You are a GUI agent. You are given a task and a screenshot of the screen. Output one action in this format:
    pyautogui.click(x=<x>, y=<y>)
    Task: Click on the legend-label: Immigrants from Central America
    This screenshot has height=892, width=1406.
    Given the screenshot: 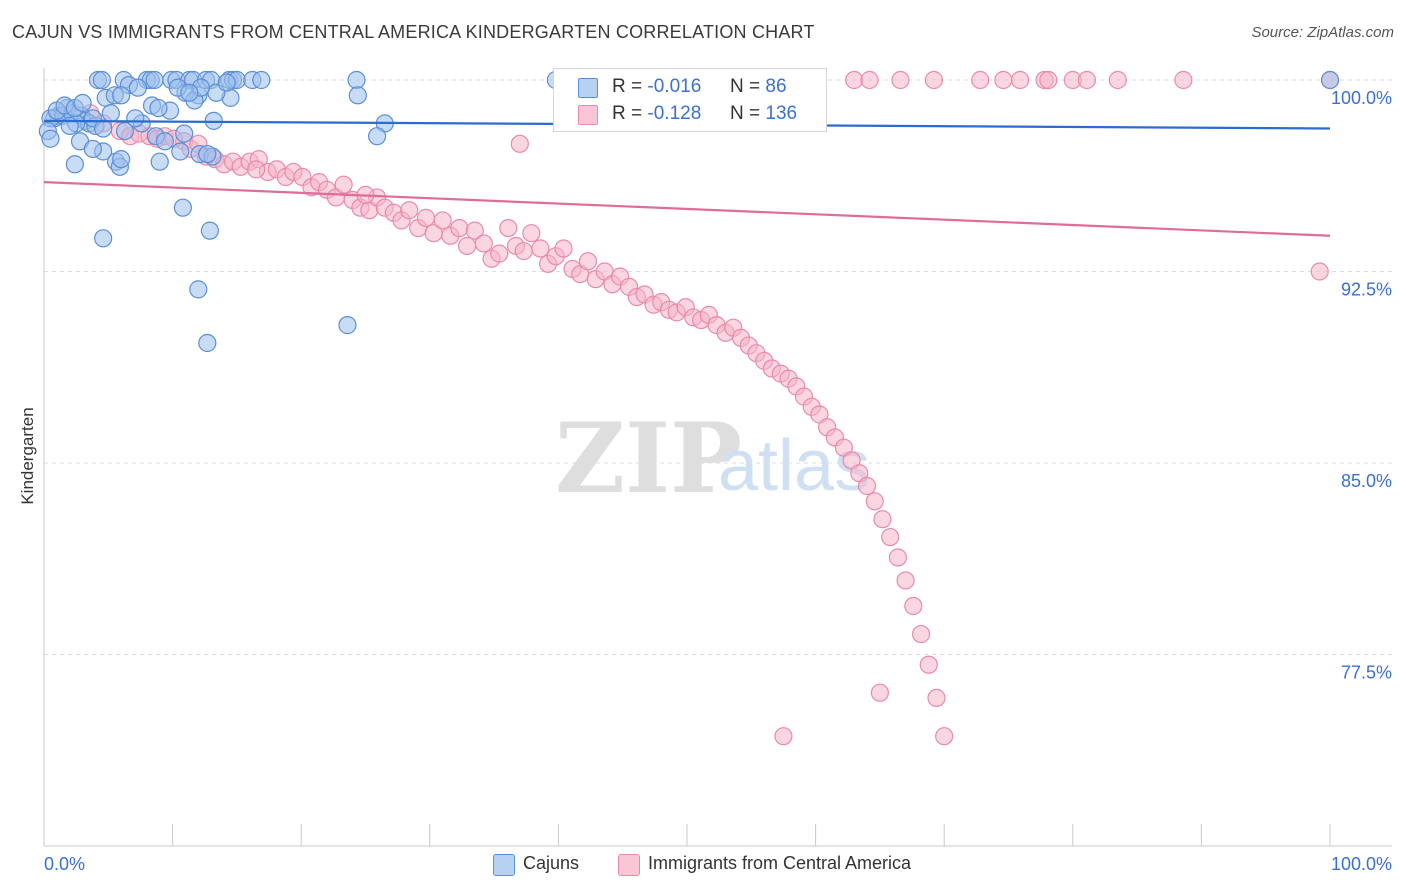 What is the action you would take?
    pyautogui.click(x=780, y=863)
    